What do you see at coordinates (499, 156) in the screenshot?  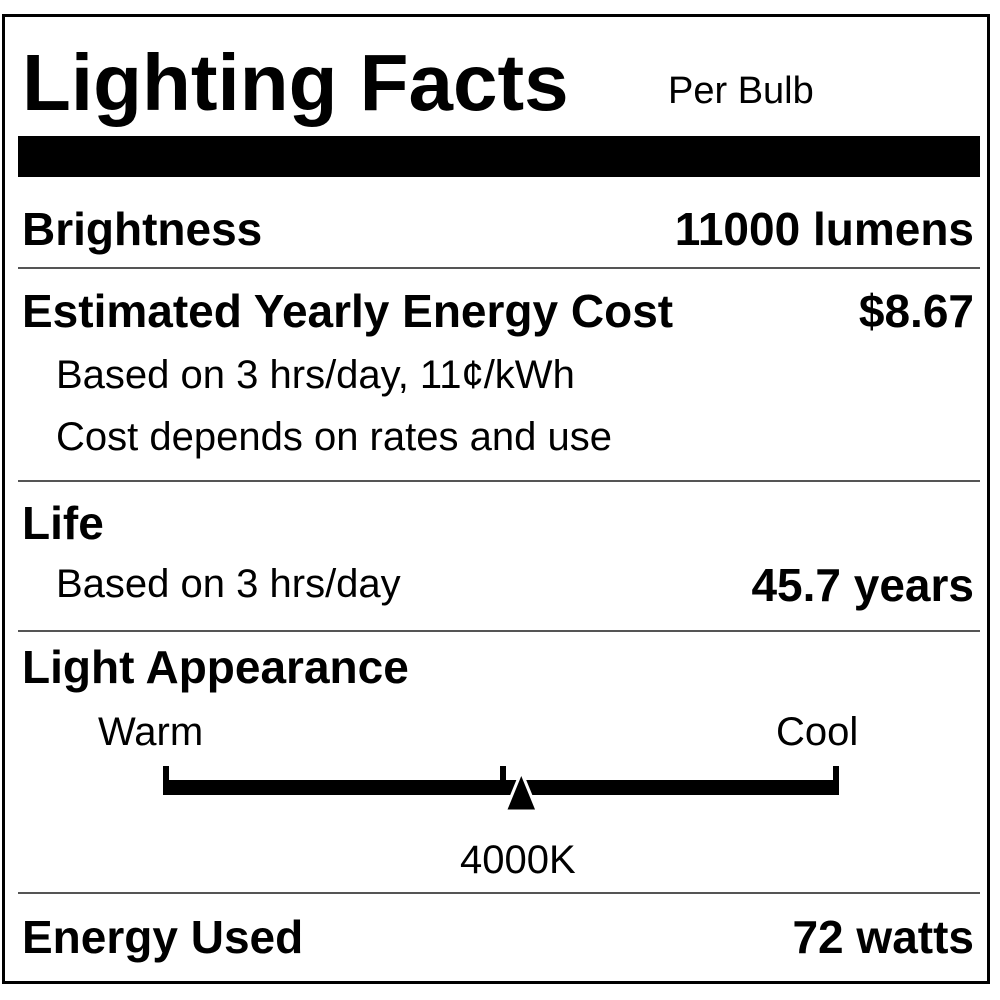 I see `title-bar` at bounding box center [499, 156].